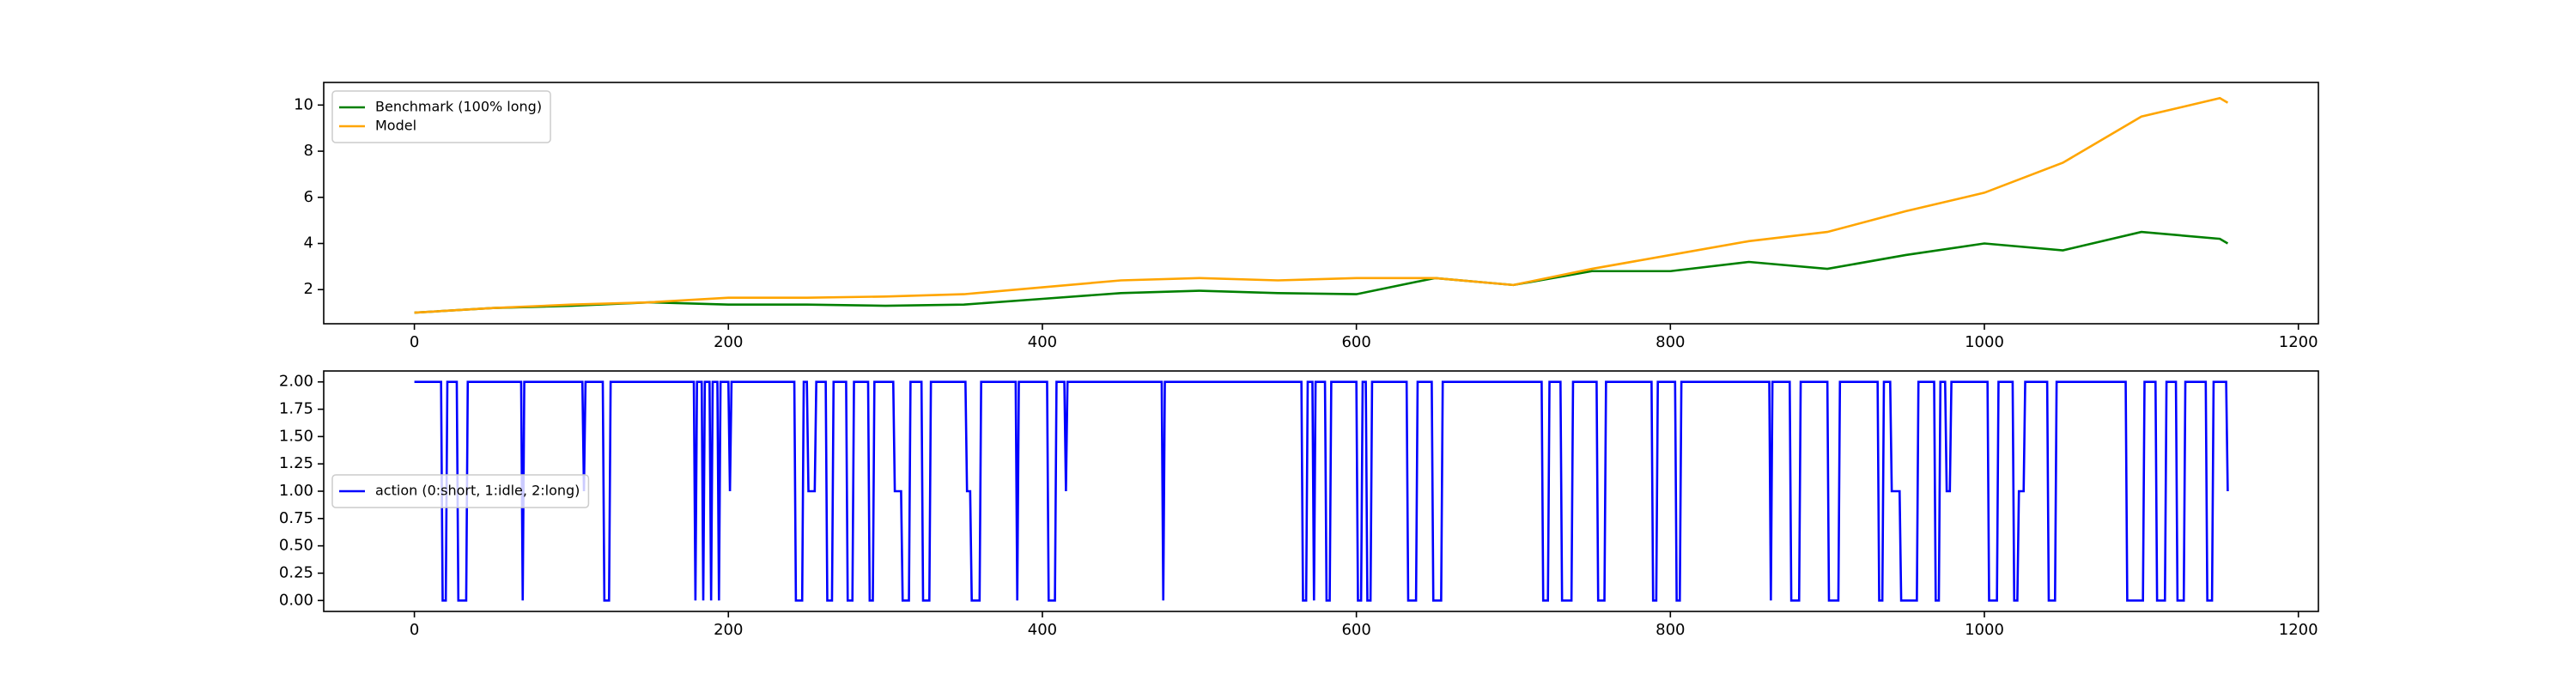  I want to click on y-tick-label: 1.50, so click(296, 436).